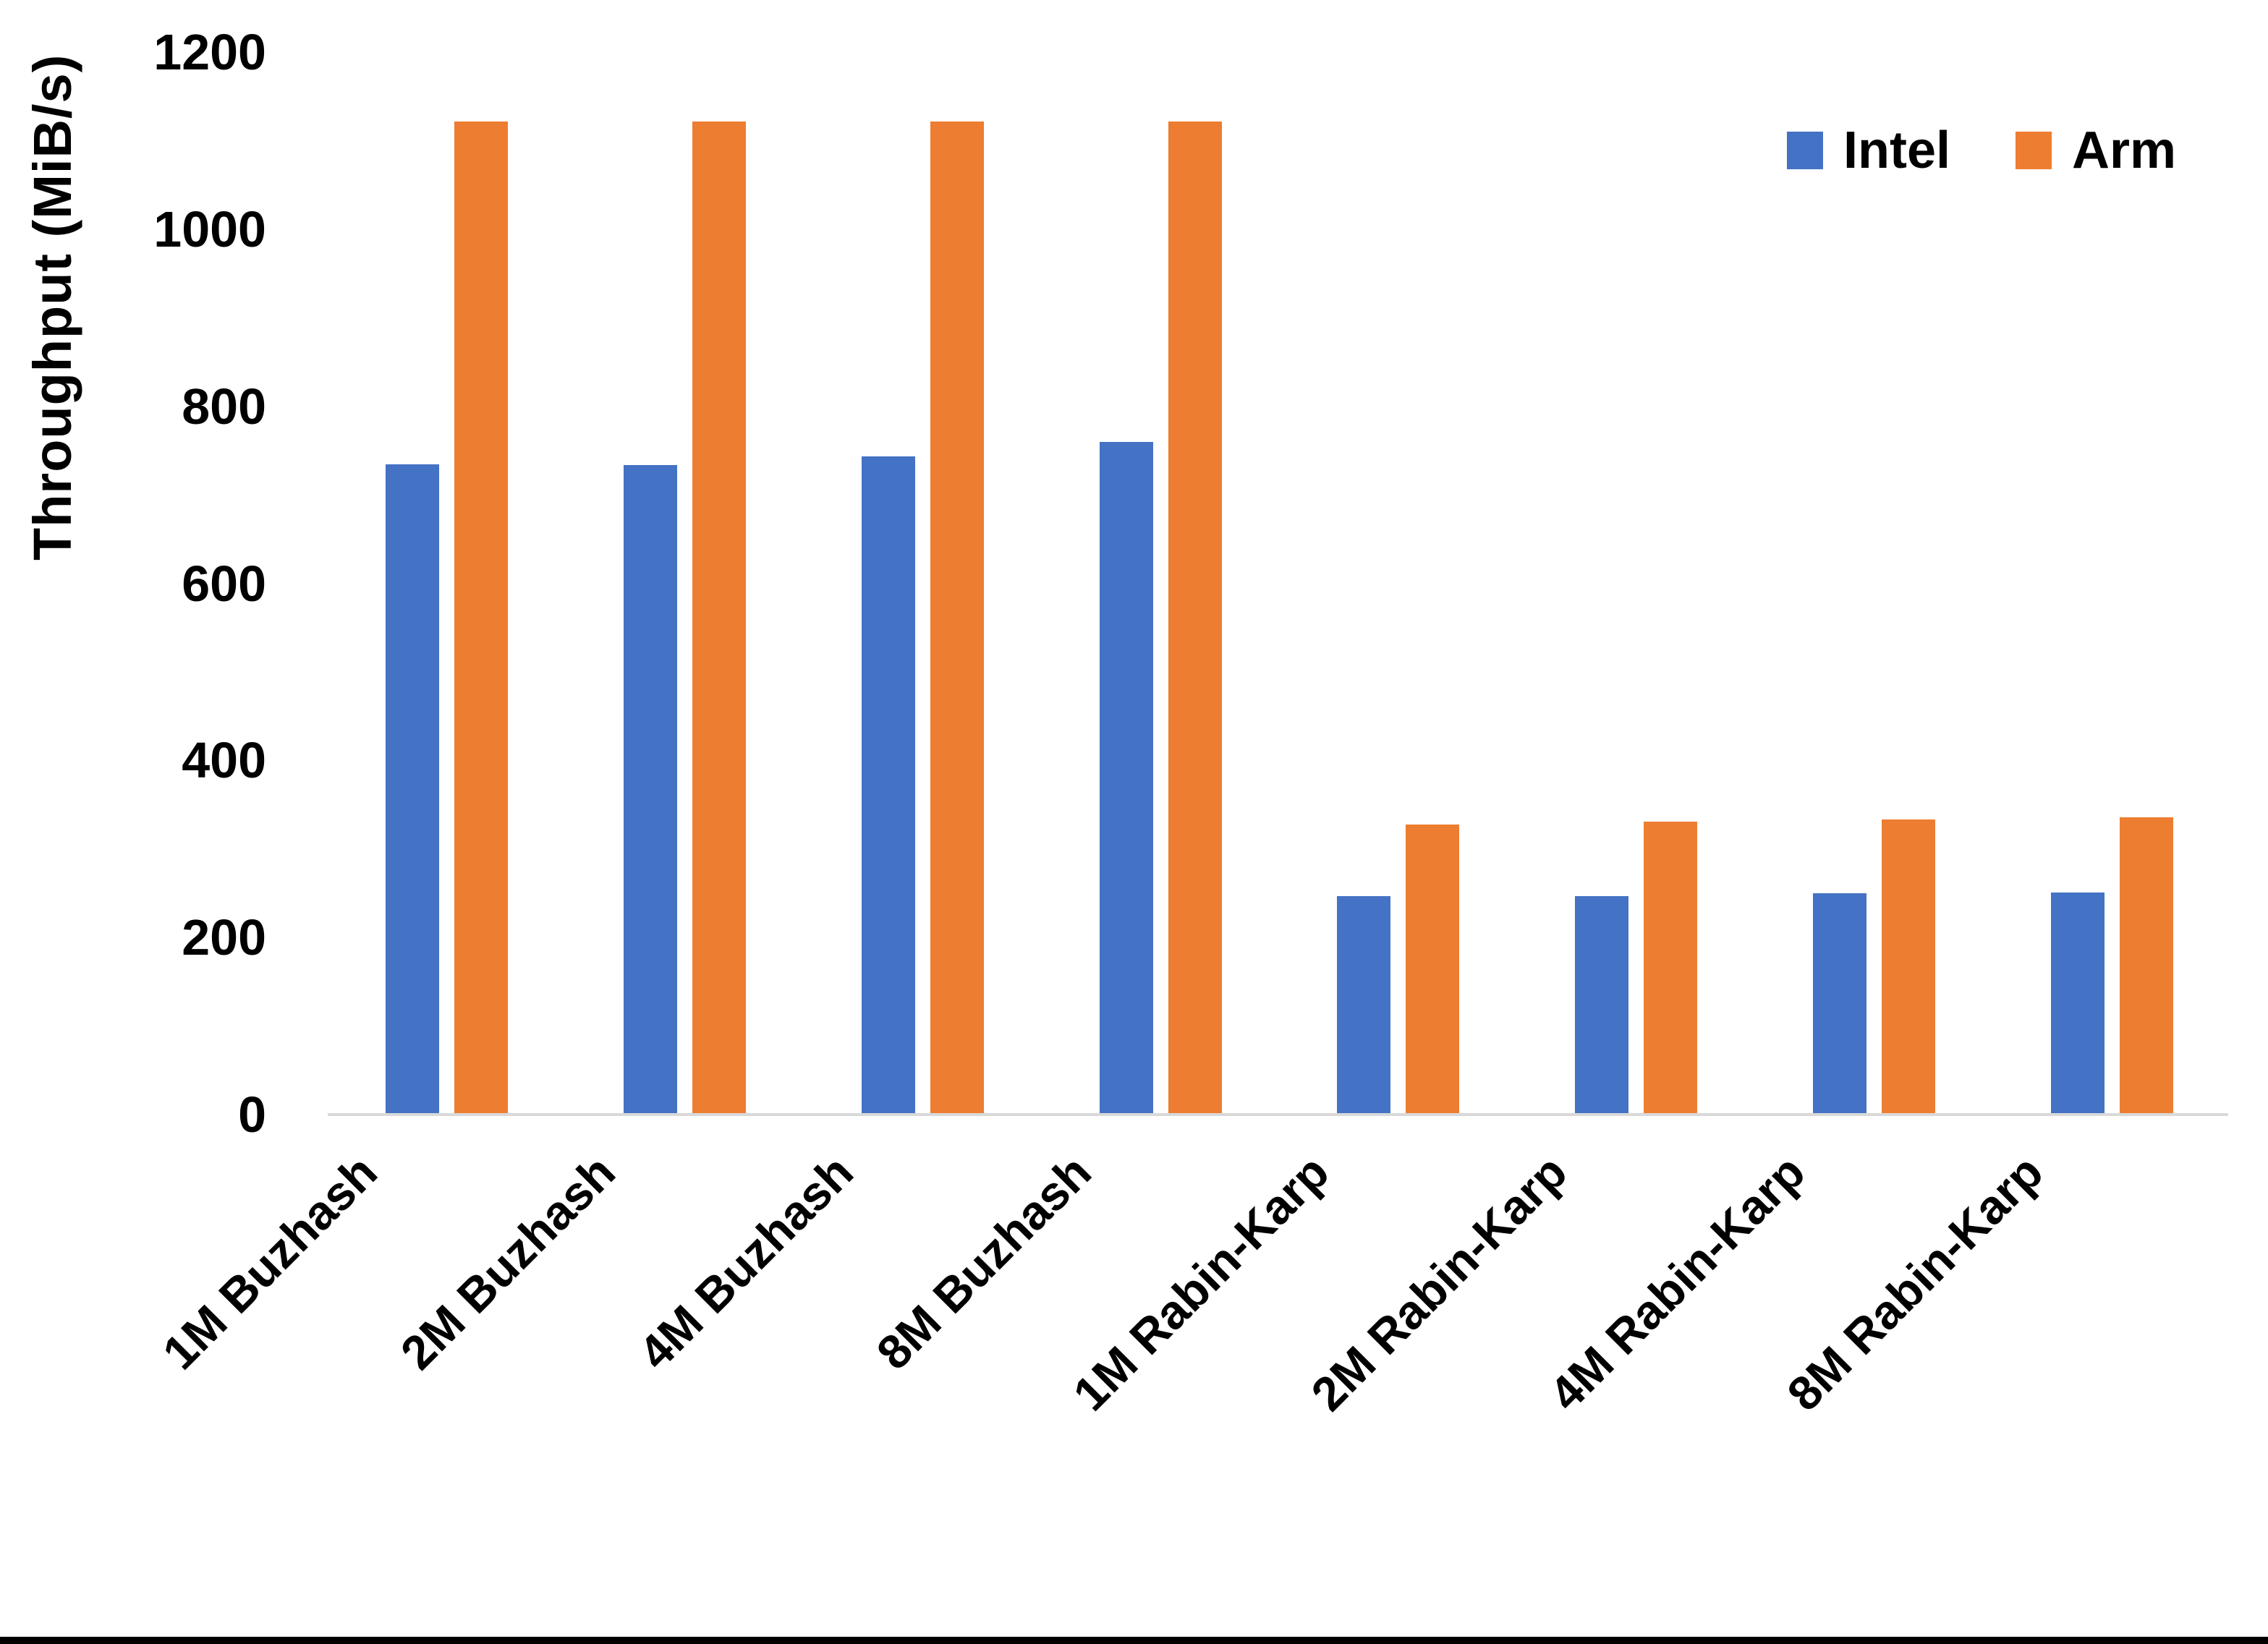  I want to click on bar-arm-1m-rabin-karp, so click(1432, 969).